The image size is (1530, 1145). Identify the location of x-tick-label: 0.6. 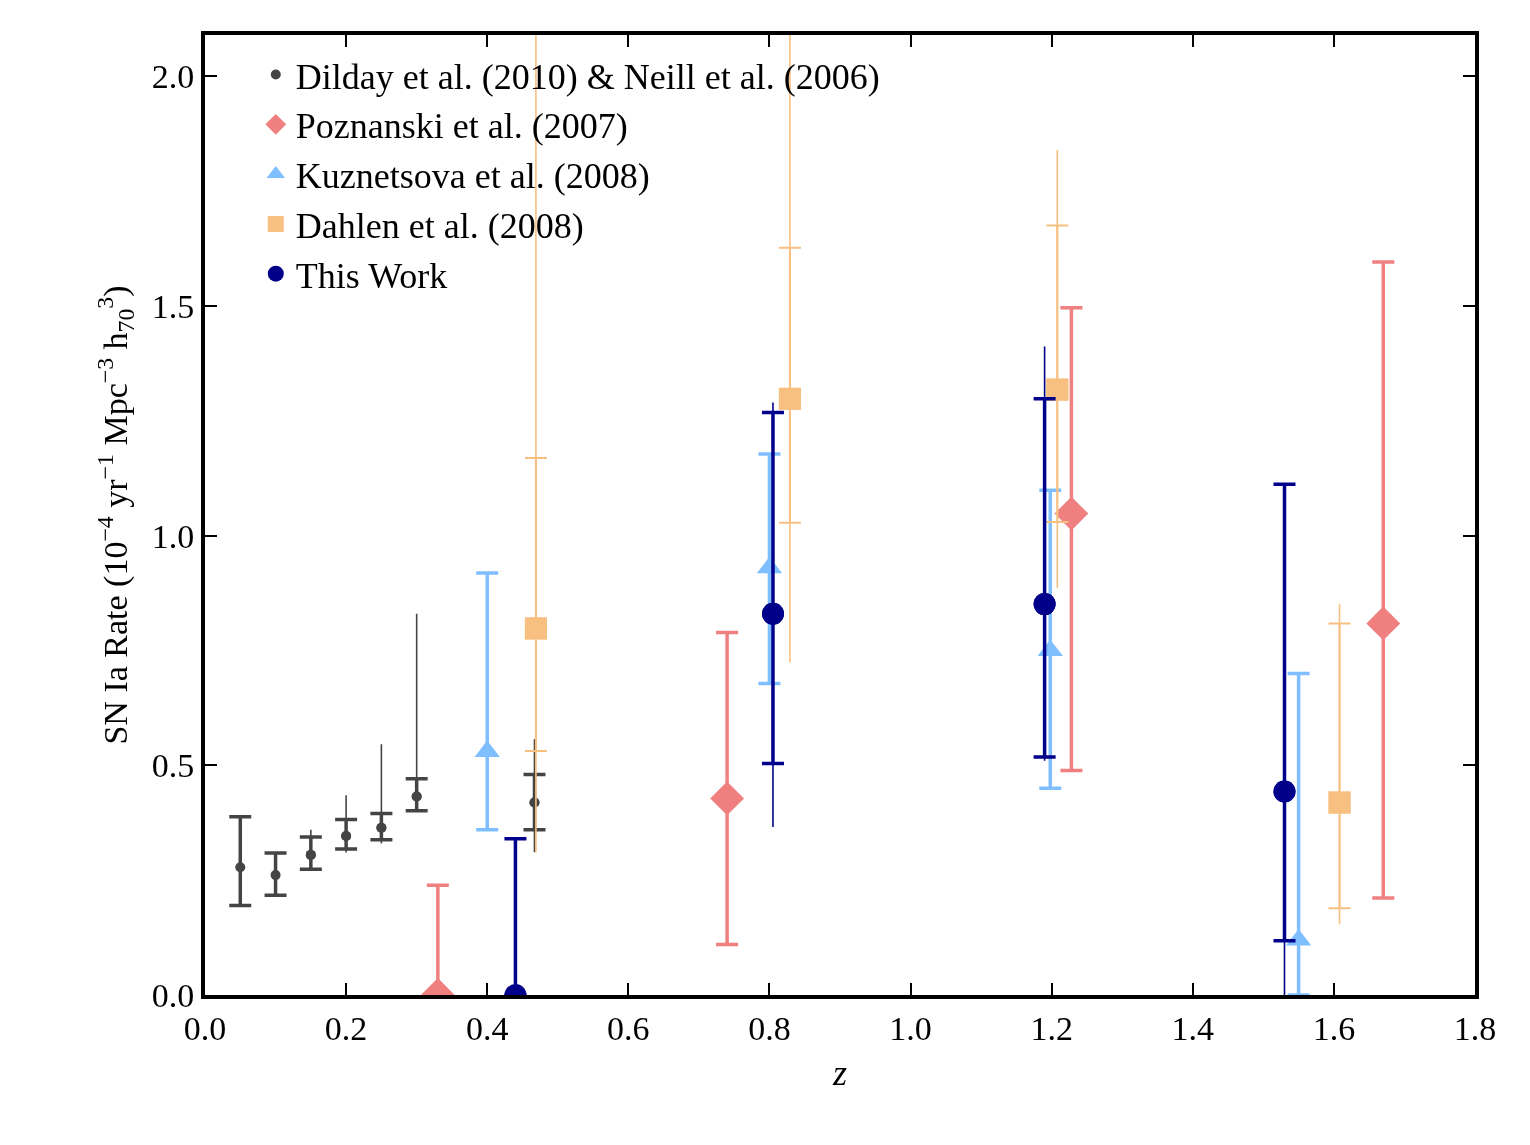
(628, 1028).